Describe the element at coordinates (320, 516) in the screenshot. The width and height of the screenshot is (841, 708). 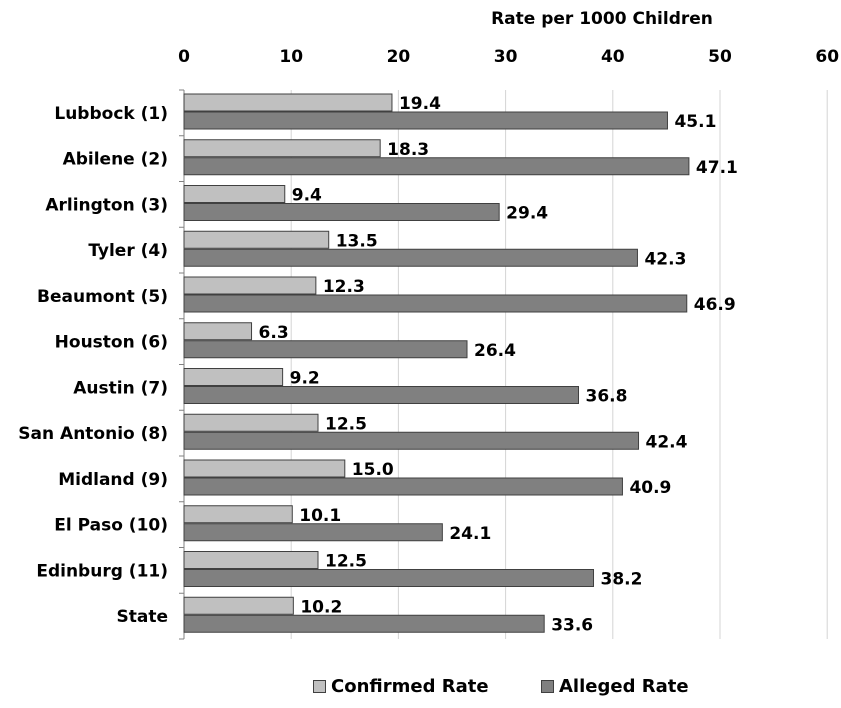
I see `confirmed-rate-label: 10.1` at that location.